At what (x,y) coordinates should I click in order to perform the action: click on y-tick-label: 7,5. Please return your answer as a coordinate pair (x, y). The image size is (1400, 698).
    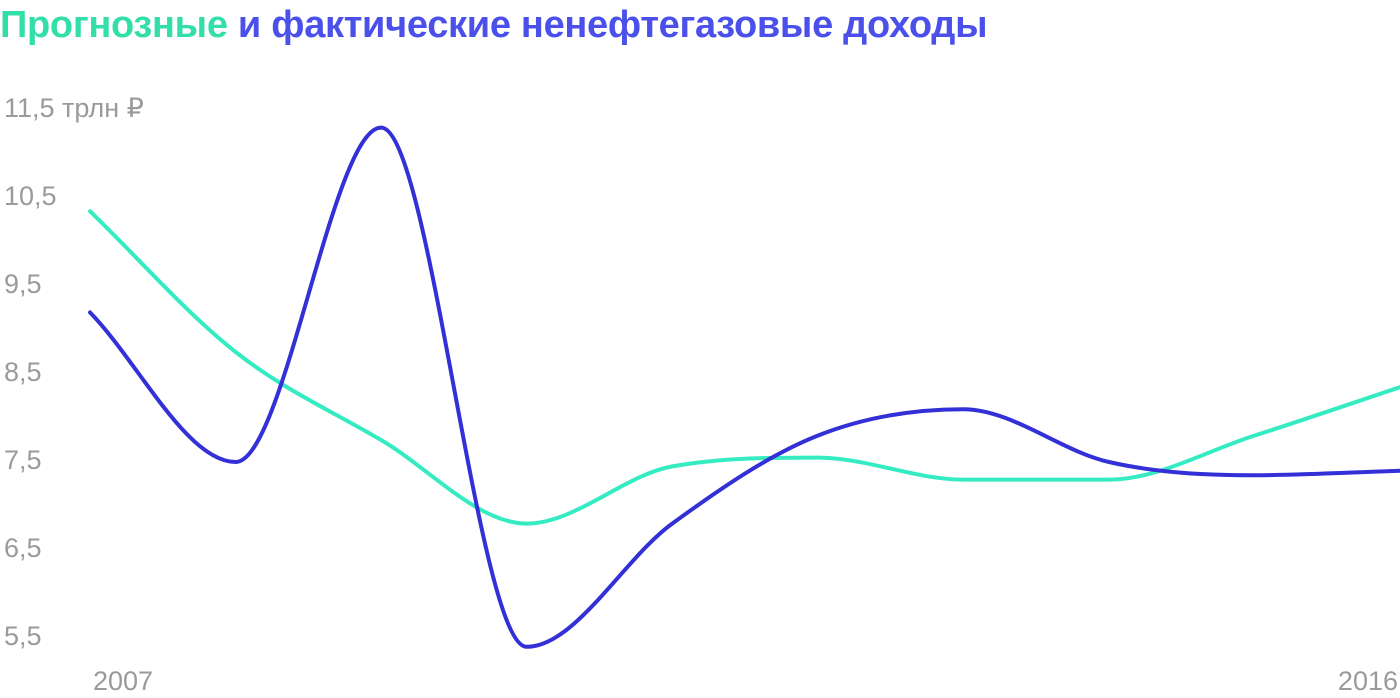
    Looking at the image, I should click on (23, 460).